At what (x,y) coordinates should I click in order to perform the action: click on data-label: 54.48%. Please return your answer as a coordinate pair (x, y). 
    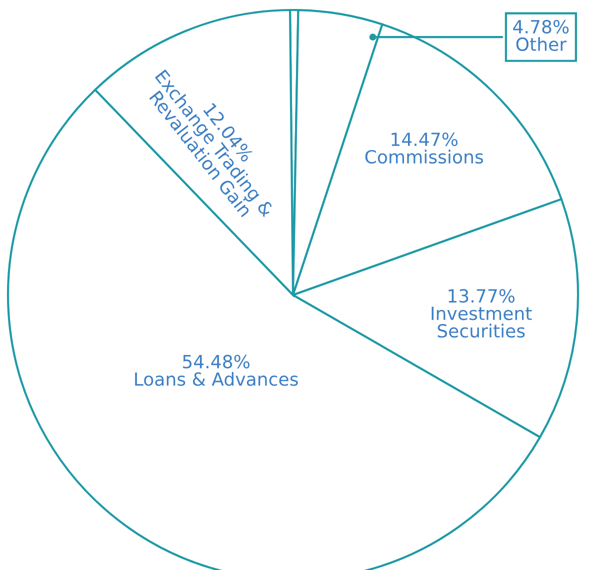
    Looking at the image, I should click on (216, 361).